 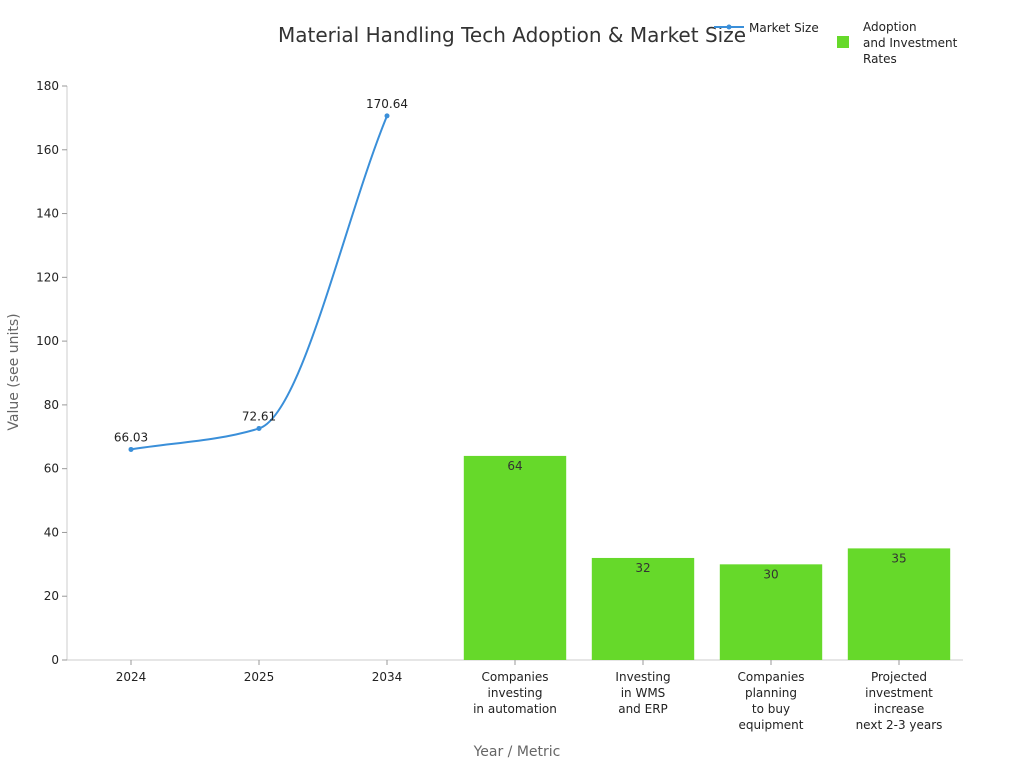 I want to click on y-tick-label: 100, so click(x=47, y=341).